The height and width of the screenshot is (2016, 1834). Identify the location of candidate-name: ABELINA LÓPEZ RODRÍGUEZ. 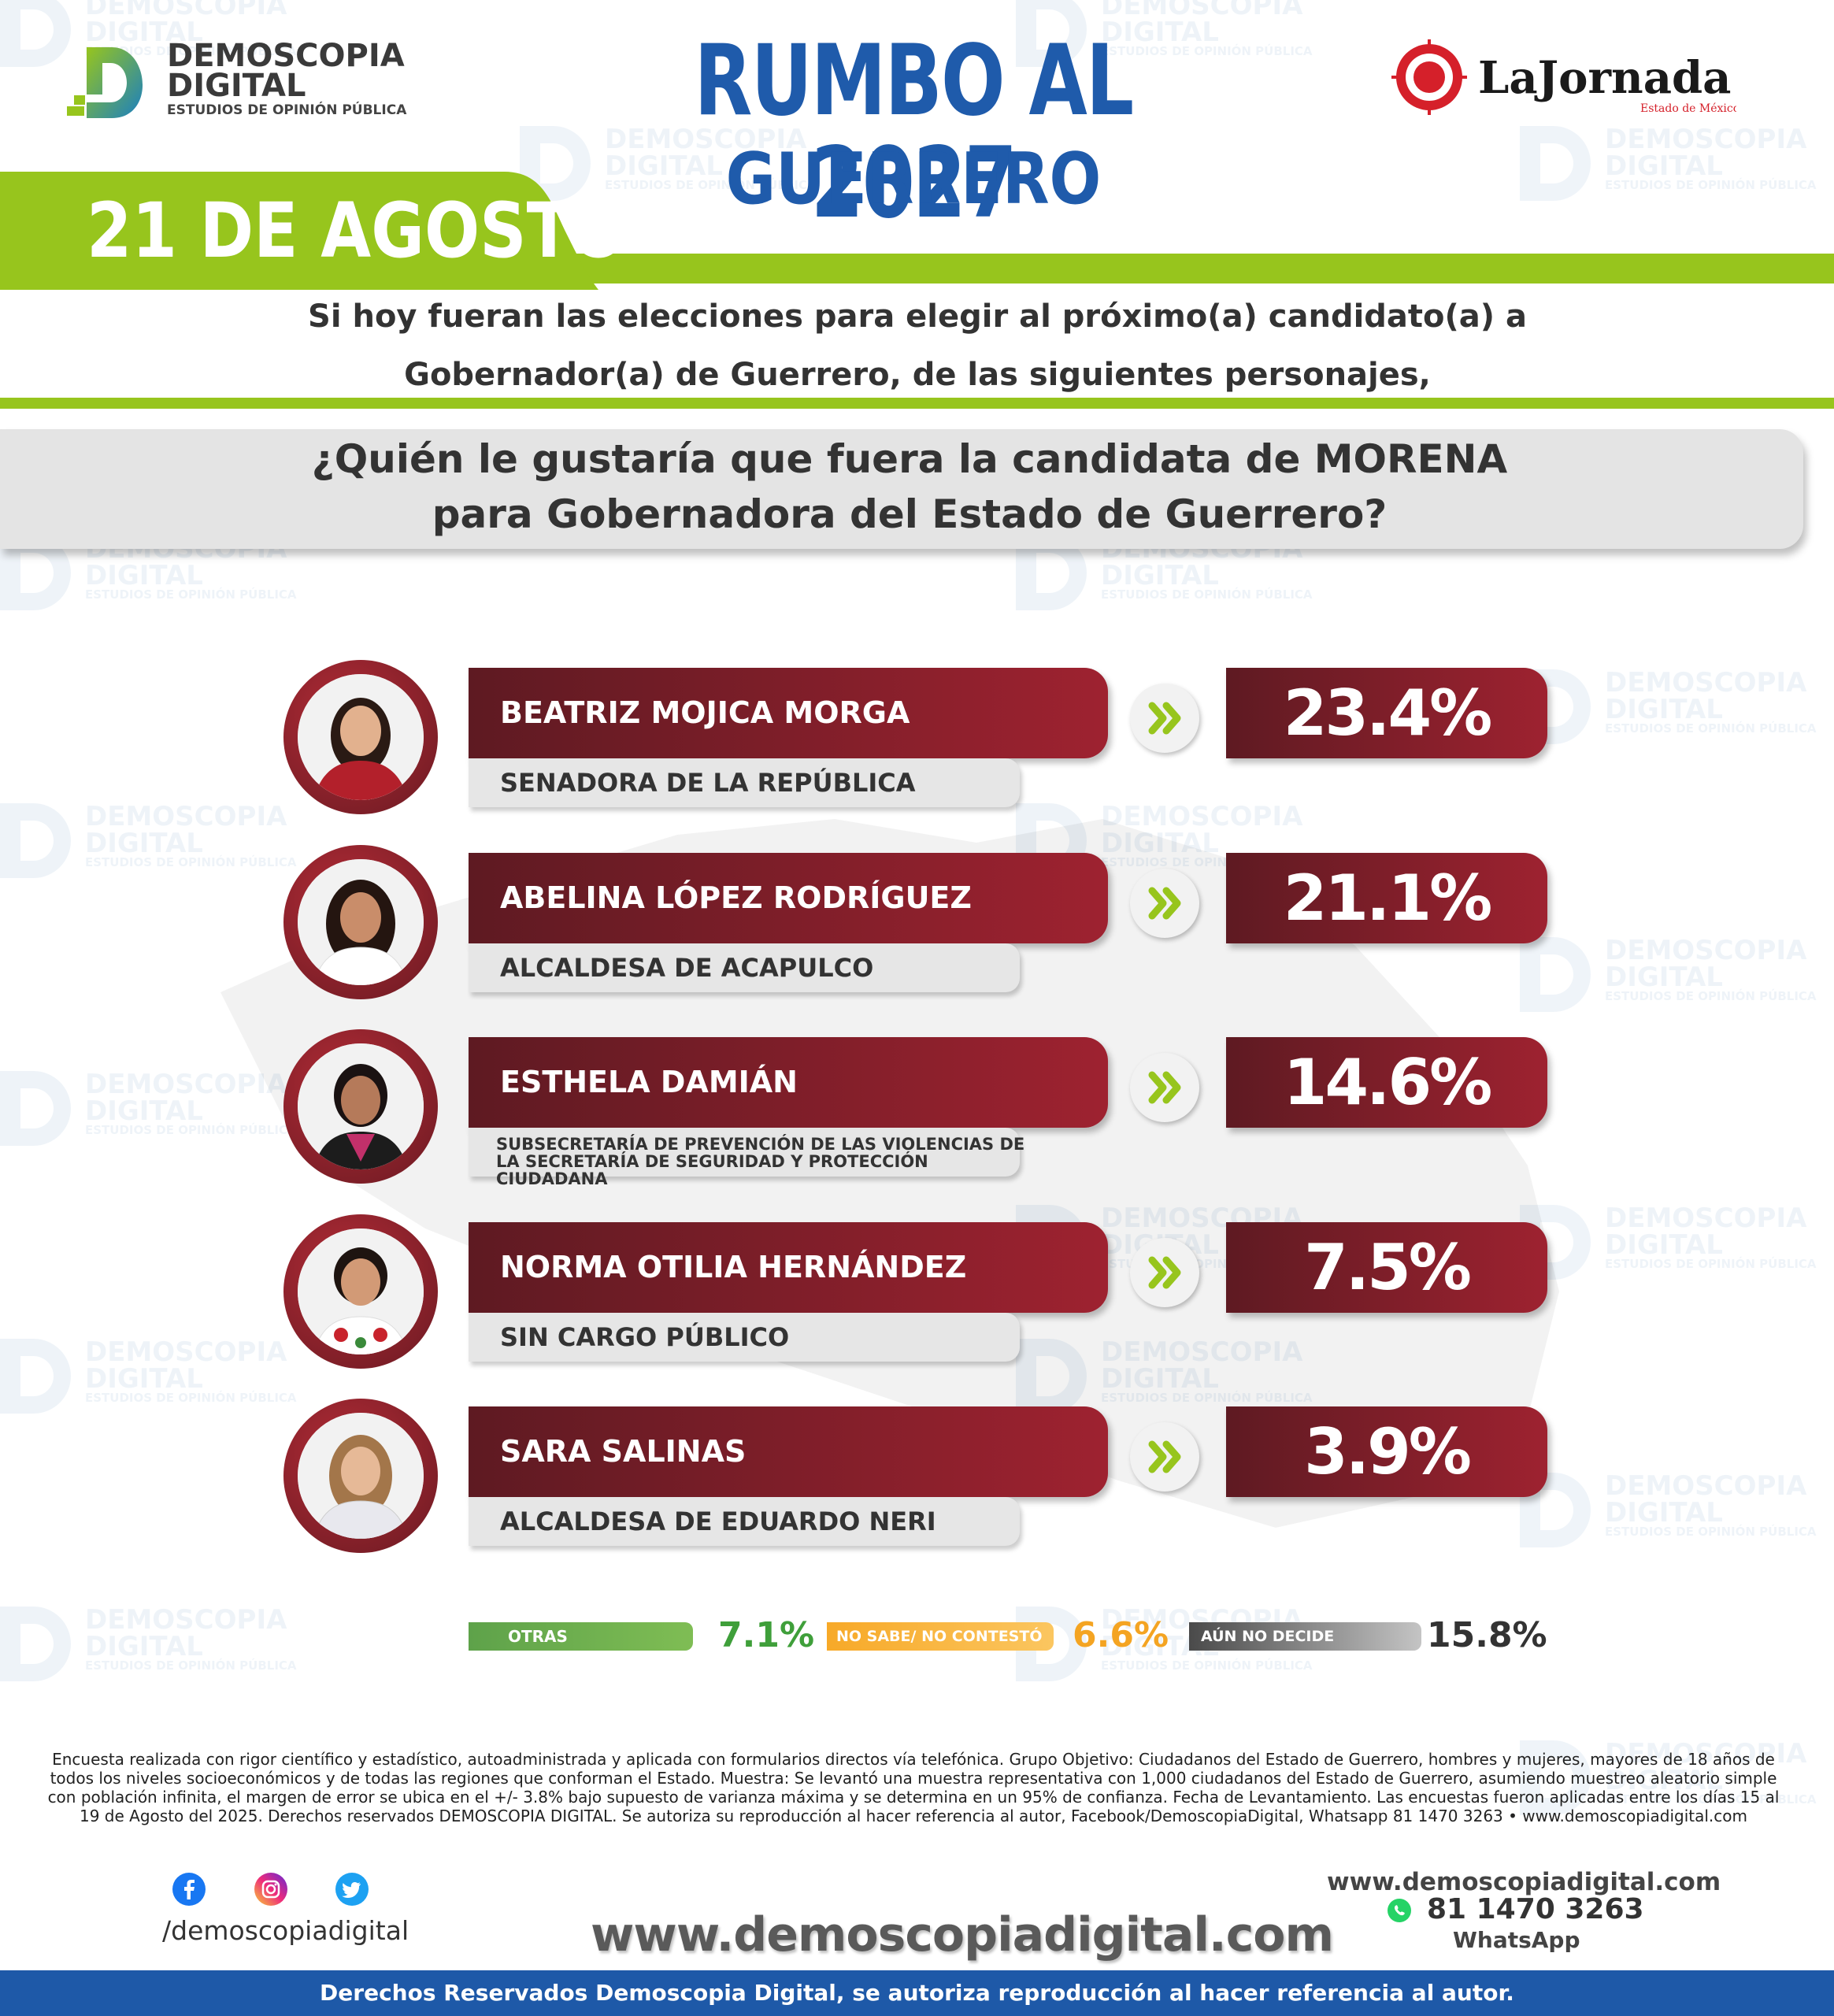
(736, 897).